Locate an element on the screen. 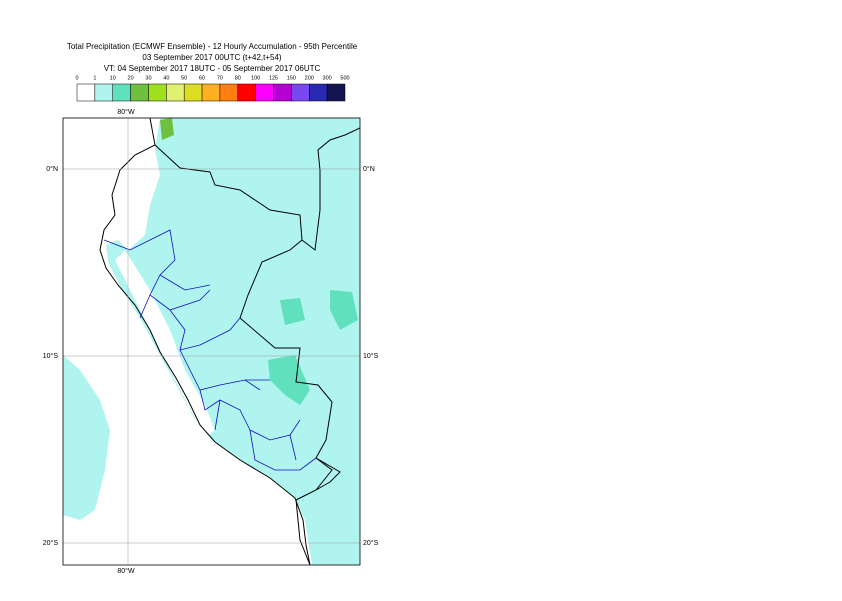 This screenshot has height=601, width=842. colorbar-label: 100 is located at coordinates (255, 78).